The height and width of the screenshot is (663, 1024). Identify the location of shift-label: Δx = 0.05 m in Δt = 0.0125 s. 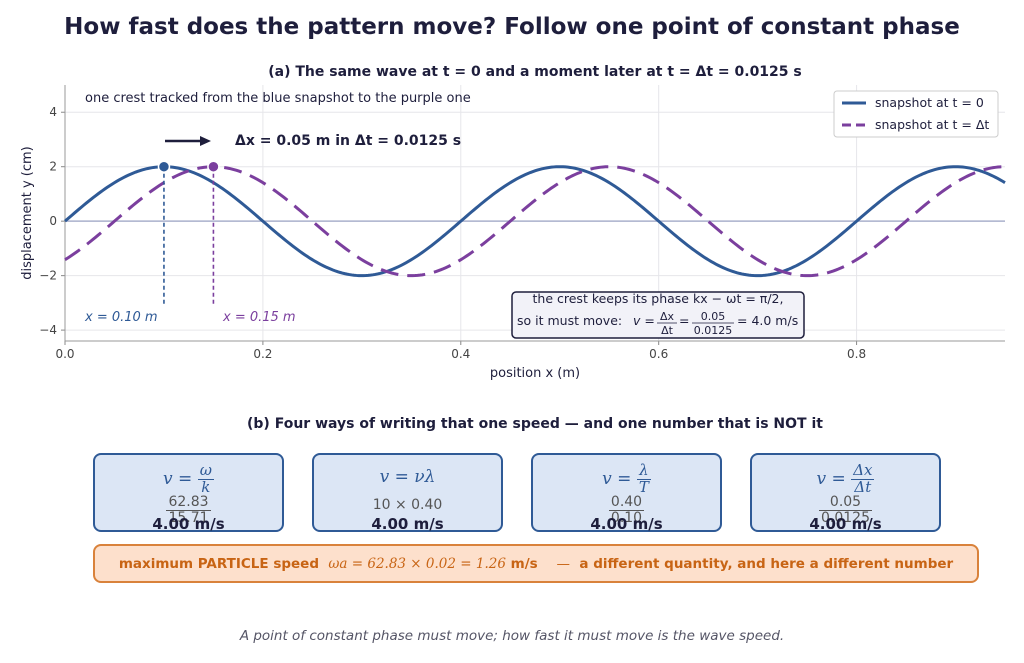
(348, 141).